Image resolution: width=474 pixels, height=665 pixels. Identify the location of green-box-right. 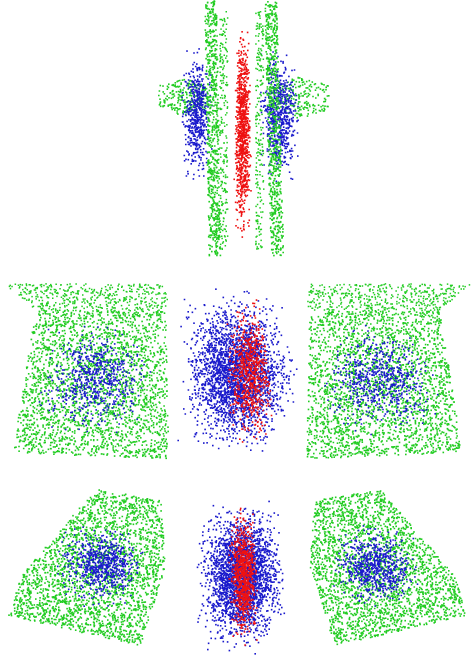
(383, 384).